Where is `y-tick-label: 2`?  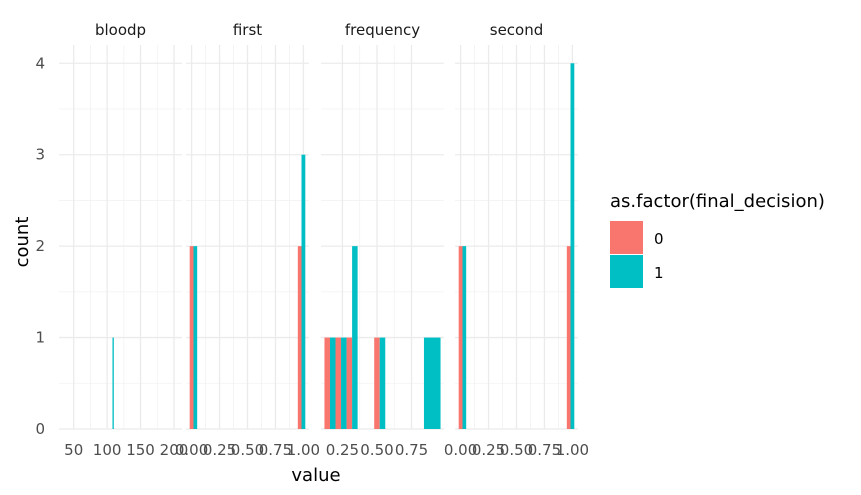
y-tick-label: 2 is located at coordinates (40, 246).